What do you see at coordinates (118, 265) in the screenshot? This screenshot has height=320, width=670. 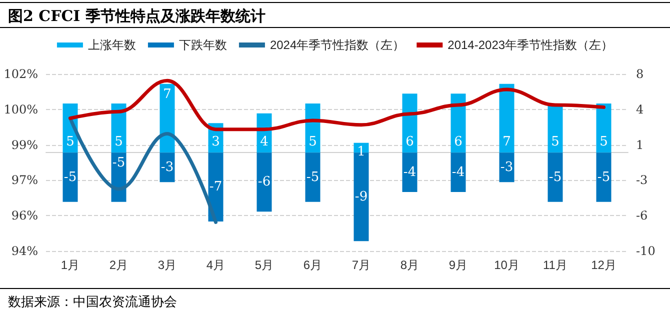 I see `x-tick-label: 2月` at bounding box center [118, 265].